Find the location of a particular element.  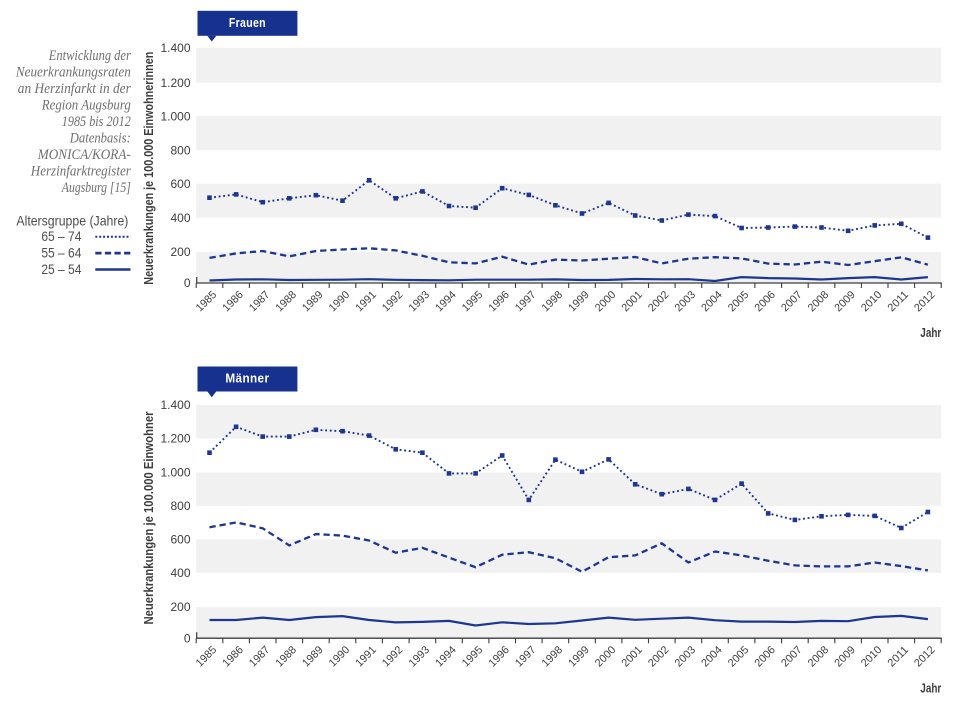

svg-text: Datenbasis: is located at coordinates (100, 139).